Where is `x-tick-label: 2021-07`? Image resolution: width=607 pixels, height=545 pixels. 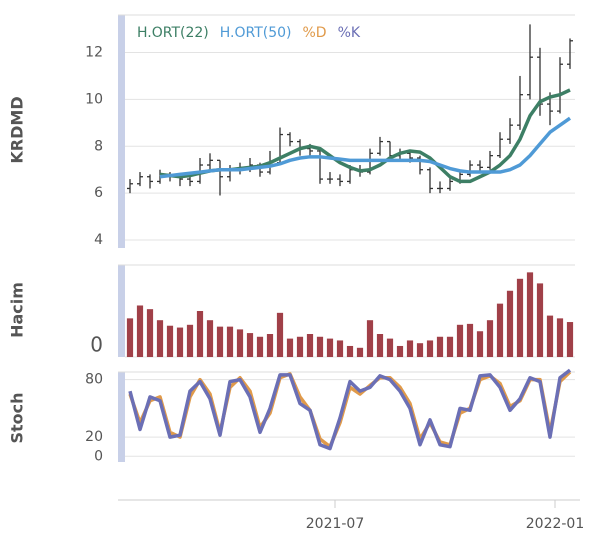
x-tick-label: 2021-07 is located at coordinates (335, 524).